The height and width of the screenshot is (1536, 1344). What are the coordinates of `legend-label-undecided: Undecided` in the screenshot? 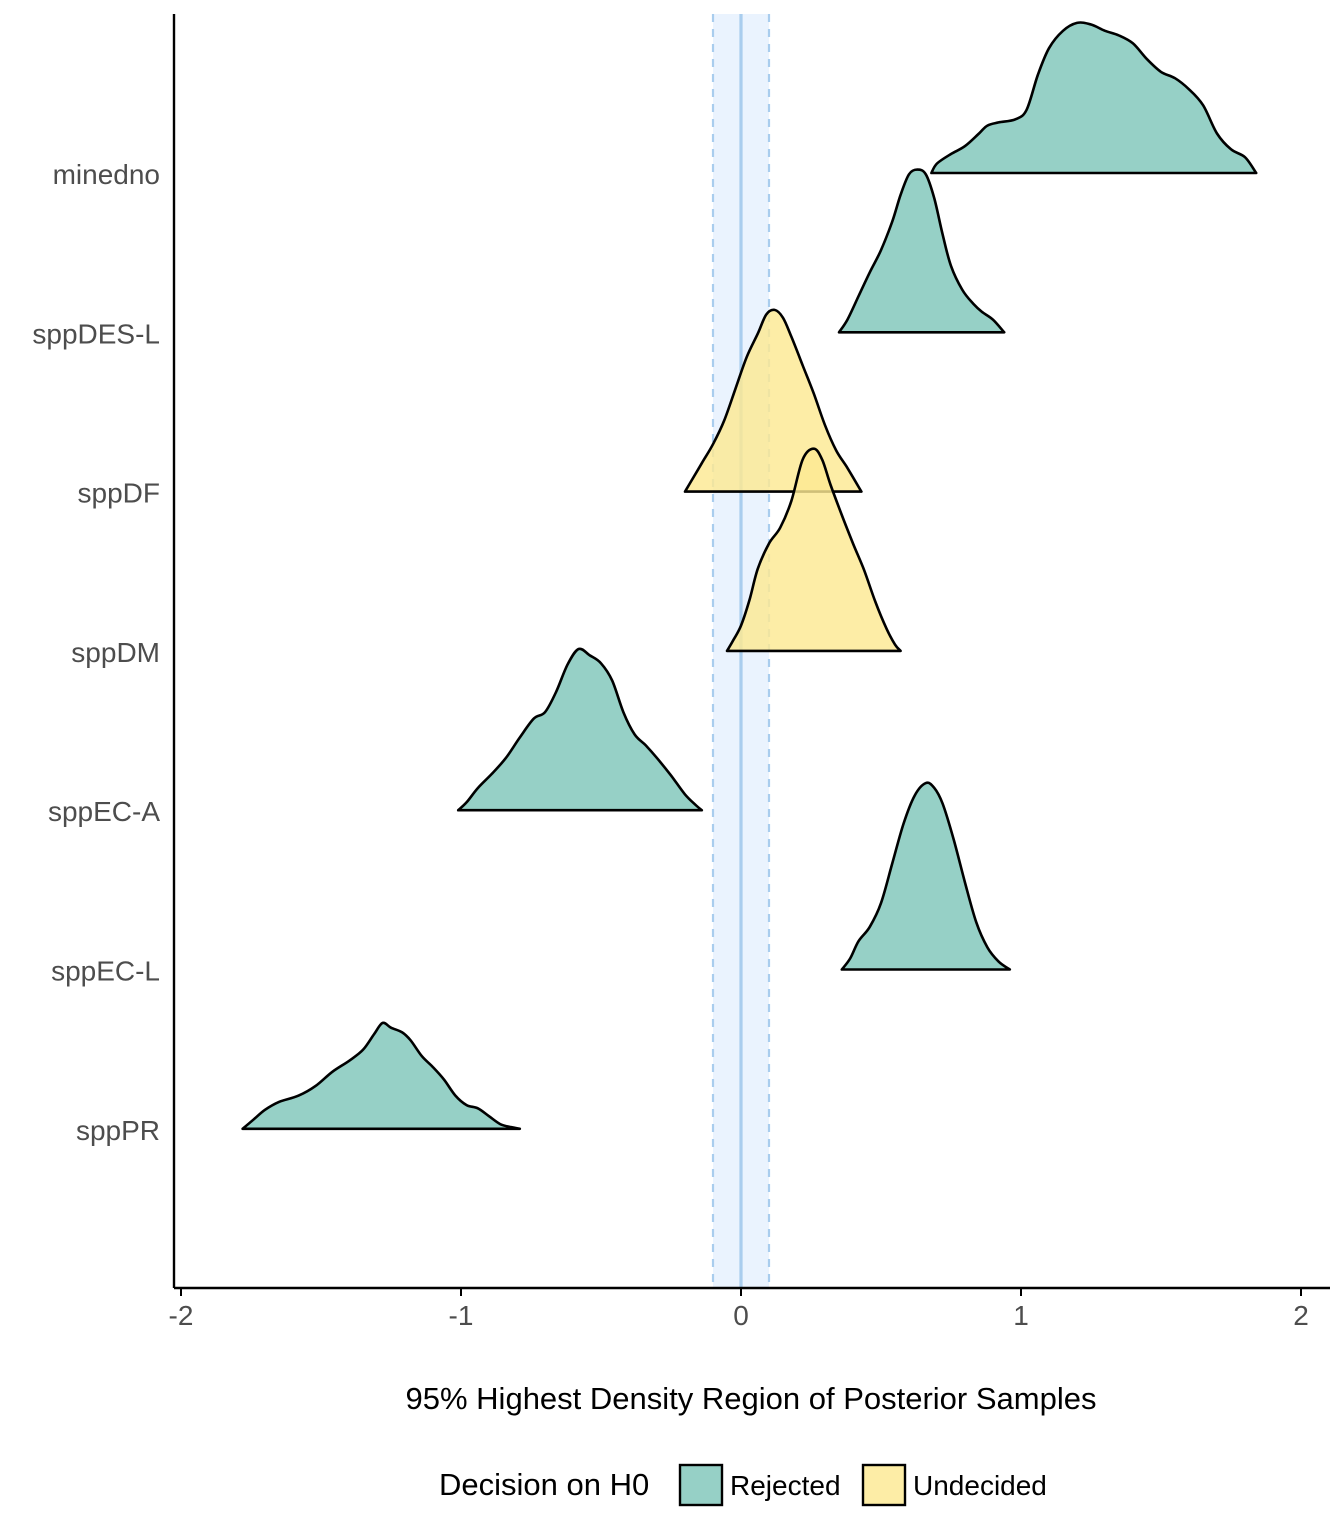 It's located at (980, 1485).